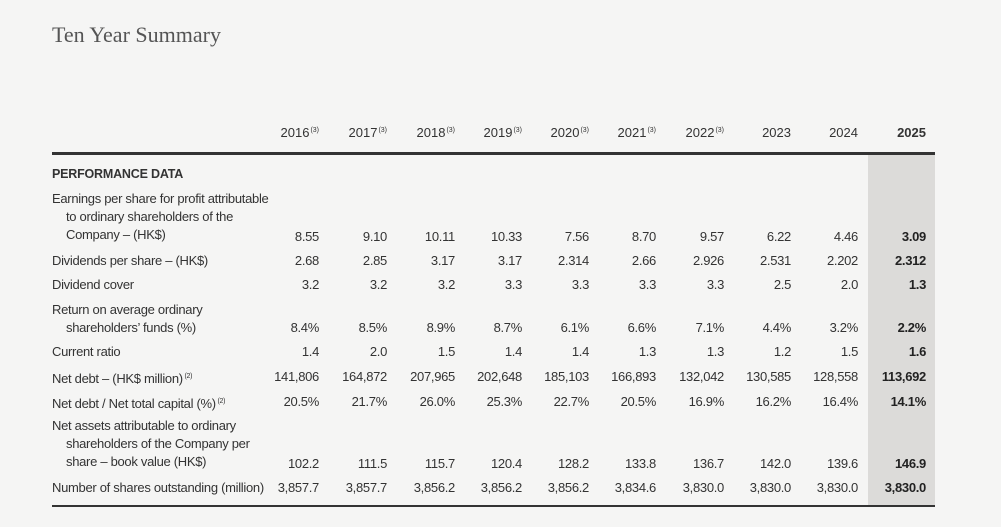 The height and width of the screenshot is (527, 1001). Describe the element at coordinates (158, 488) in the screenshot. I see `row-label: Number of shares outstanding (million)` at that location.